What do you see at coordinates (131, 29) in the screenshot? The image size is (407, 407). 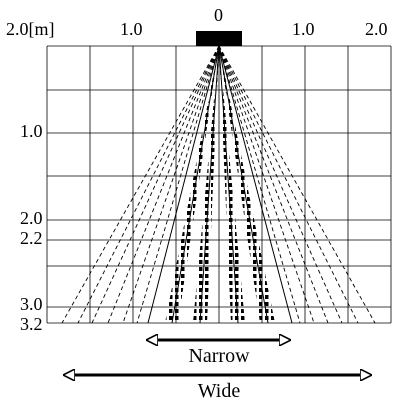 I see `top-label-left-1: 1.0` at bounding box center [131, 29].